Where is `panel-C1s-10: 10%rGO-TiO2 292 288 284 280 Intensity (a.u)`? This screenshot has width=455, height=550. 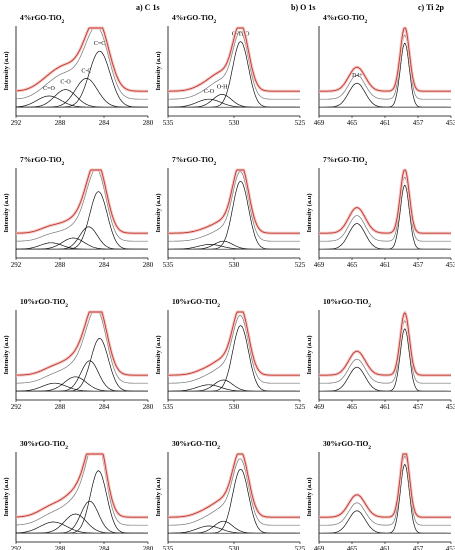 panel-C1s-10: 10%rGO-TiO2 292 288 284 280 Intensity (a.u) is located at coordinates (78, 354).